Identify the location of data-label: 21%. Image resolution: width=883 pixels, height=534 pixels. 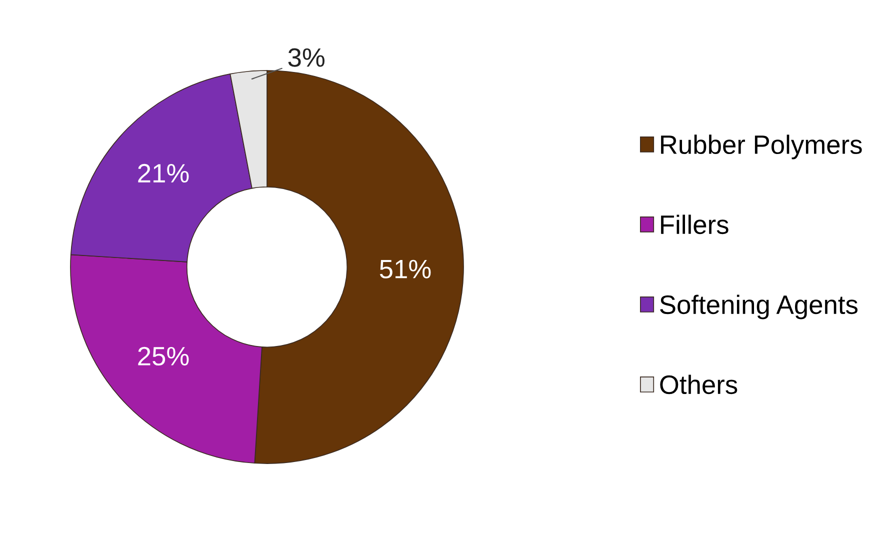
(163, 173).